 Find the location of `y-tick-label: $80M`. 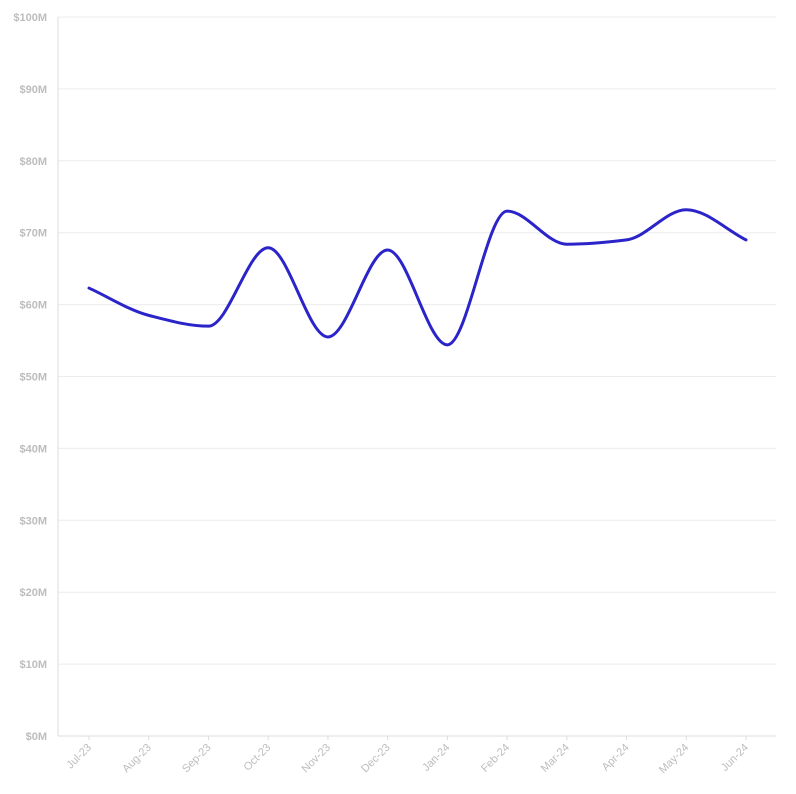

y-tick-label: $80M is located at coordinates (33, 162).